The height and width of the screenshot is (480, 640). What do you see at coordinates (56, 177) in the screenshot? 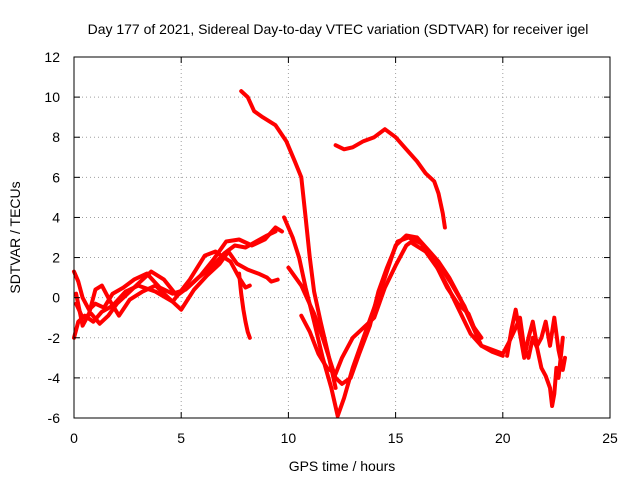
I see `y-tick-label: 6` at bounding box center [56, 177].